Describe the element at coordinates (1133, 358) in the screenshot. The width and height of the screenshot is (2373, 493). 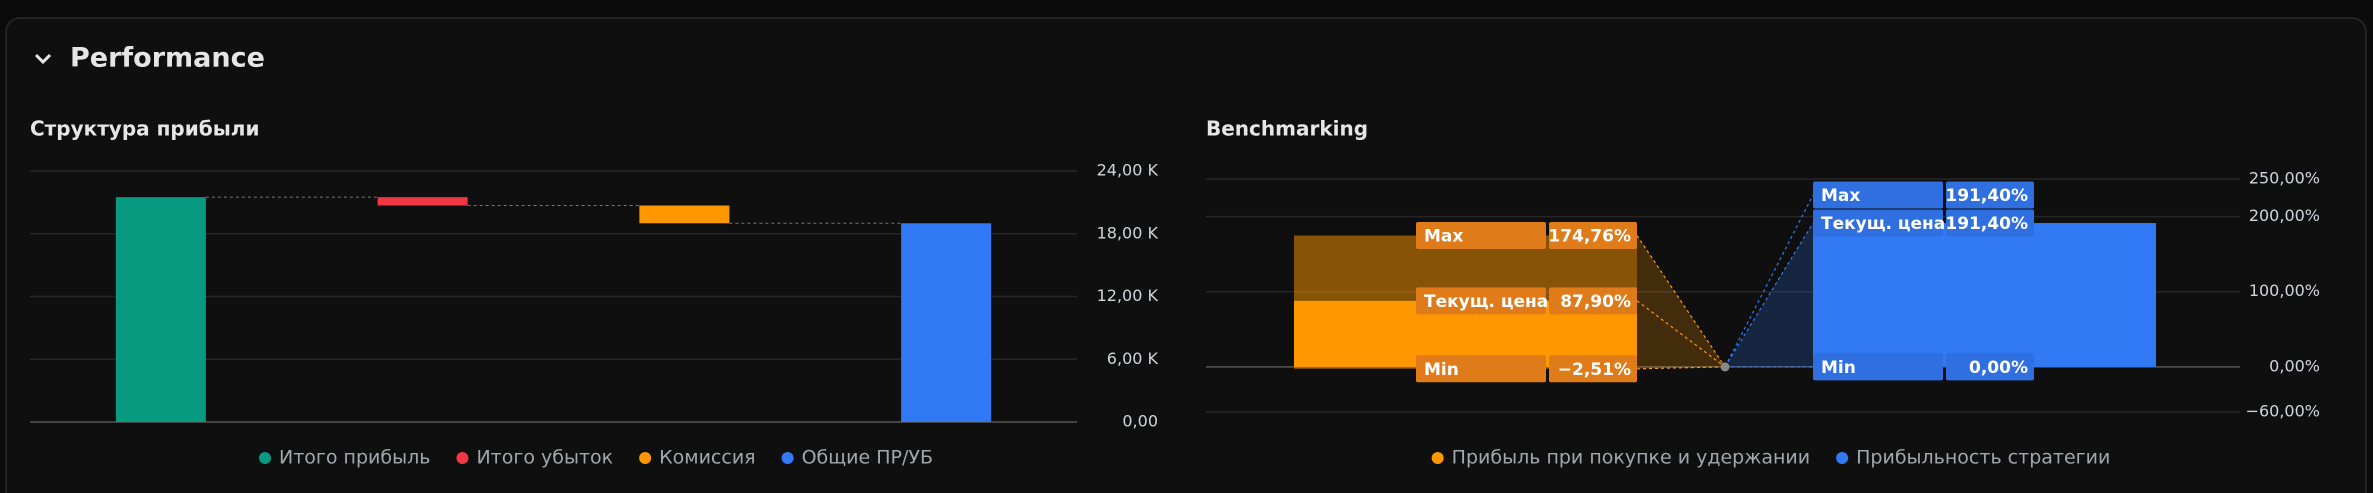
I see `y-tick-label: 6,00 K` at that location.